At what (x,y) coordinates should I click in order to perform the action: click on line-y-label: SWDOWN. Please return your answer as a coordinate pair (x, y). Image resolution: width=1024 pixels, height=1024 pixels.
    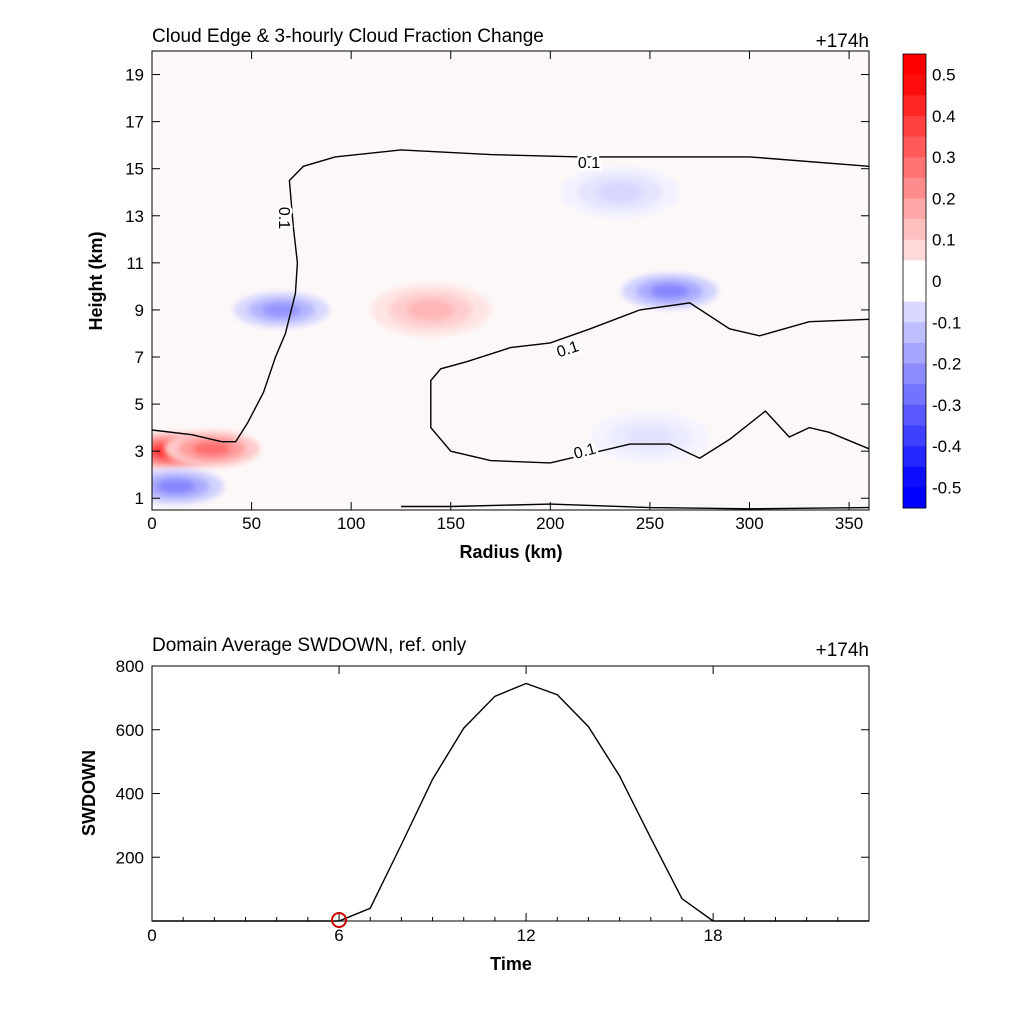
    Looking at the image, I should click on (89, 793).